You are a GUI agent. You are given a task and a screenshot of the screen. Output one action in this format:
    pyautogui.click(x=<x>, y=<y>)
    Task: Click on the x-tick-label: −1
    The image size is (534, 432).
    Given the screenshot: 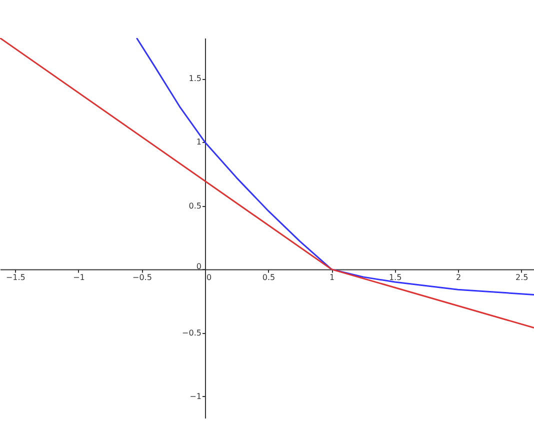 What is the action you would take?
    pyautogui.click(x=79, y=277)
    